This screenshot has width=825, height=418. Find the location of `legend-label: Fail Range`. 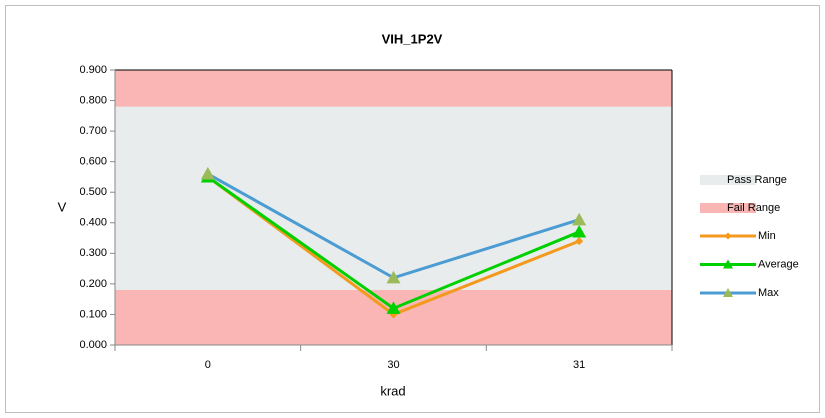

legend-label: Fail Range is located at coordinates (753, 208).